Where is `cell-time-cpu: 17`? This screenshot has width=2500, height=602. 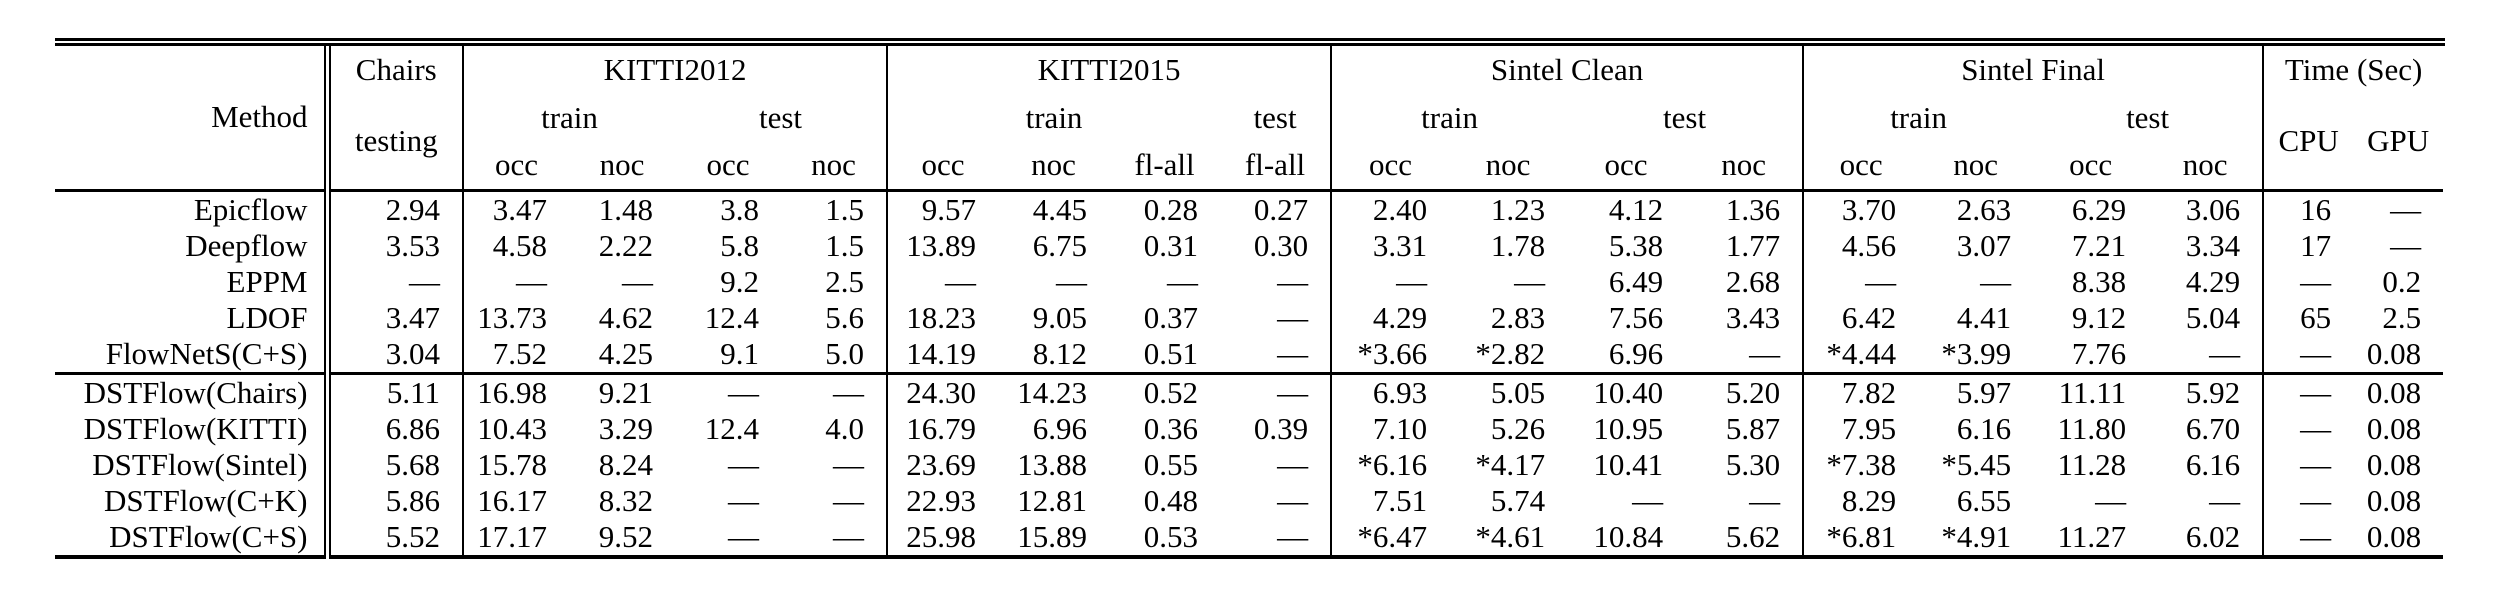
cell-time-cpu: 17 is located at coordinates (2316, 245).